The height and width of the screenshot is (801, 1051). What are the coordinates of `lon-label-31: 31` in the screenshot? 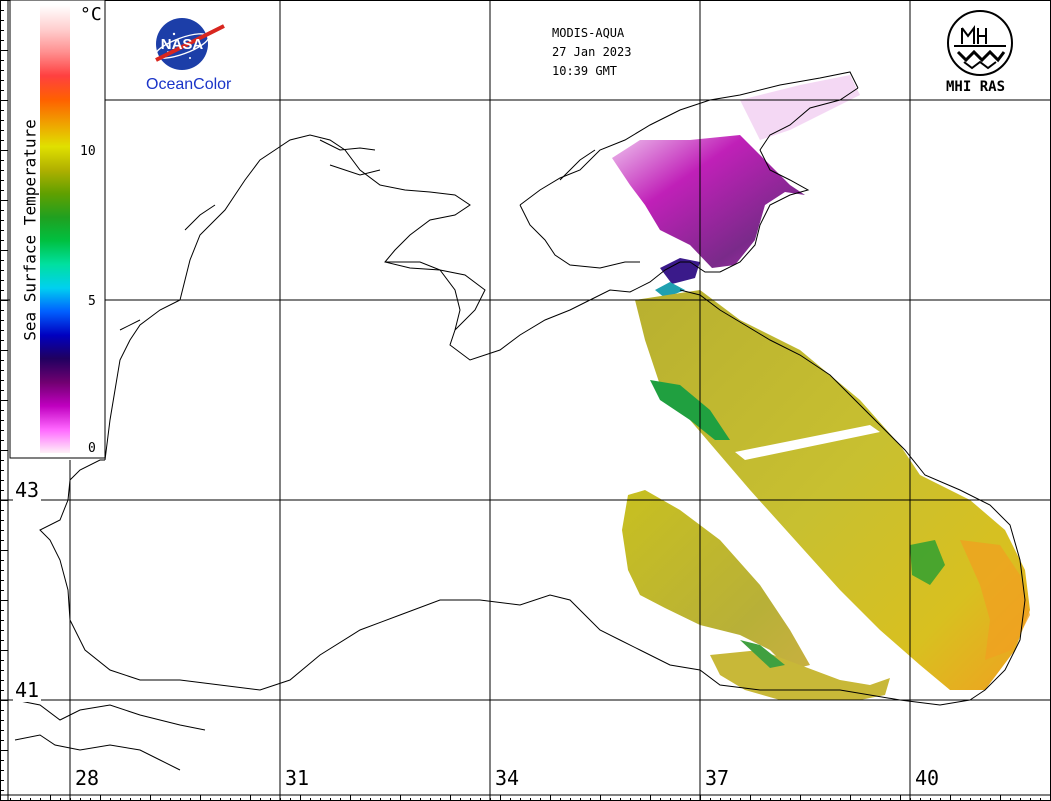 It's located at (297, 778).